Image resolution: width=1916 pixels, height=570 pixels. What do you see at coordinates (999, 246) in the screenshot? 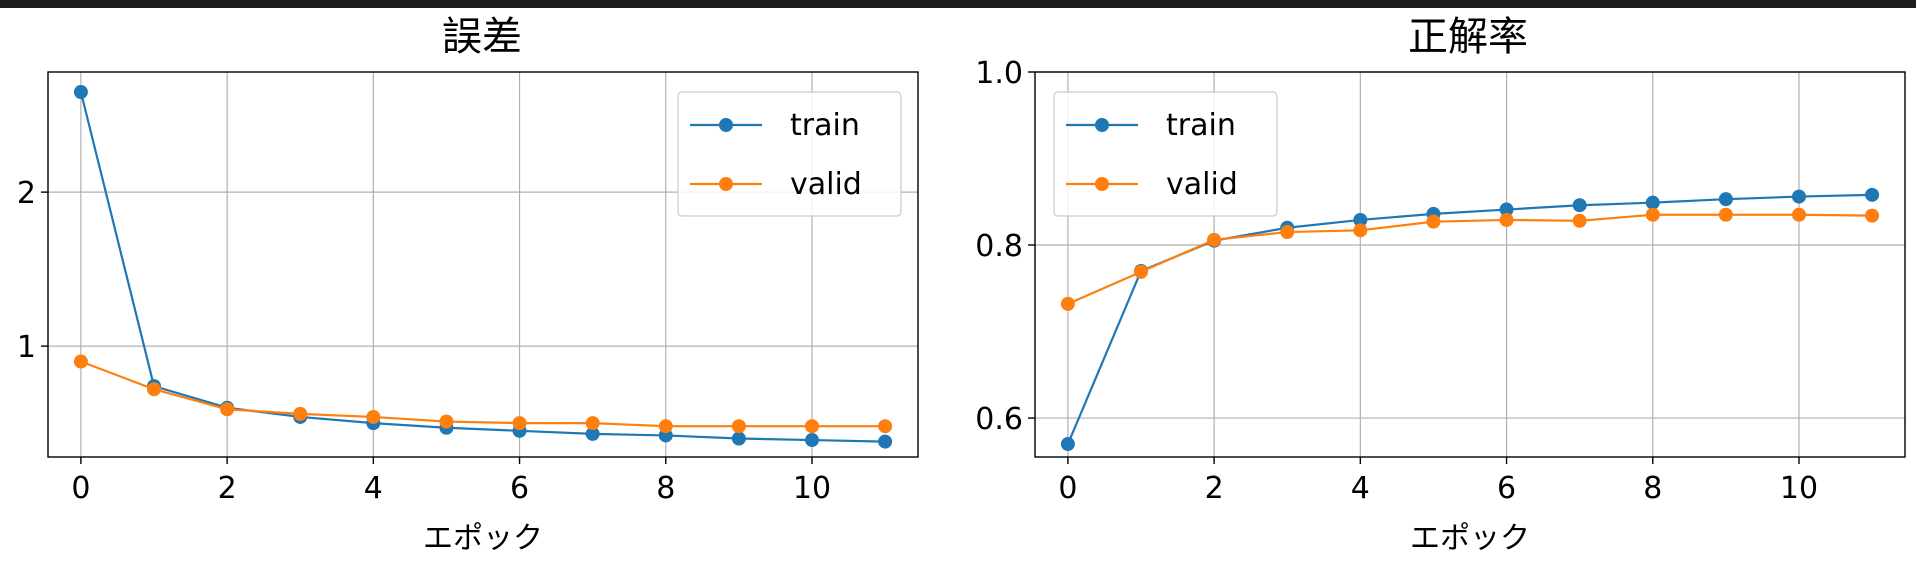
I see `y-tick-label: 0.8` at bounding box center [999, 246].